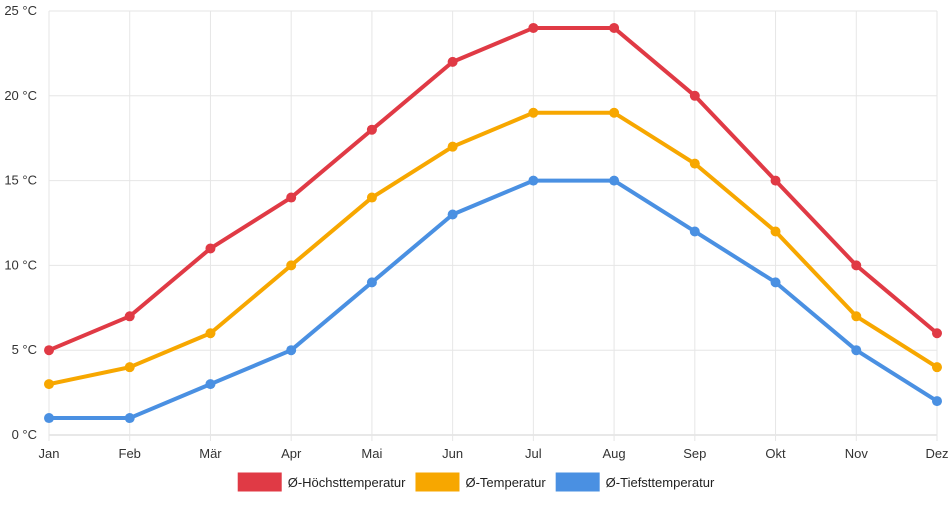 Image resolution: width=952 pixels, height=505 pixels. What do you see at coordinates (614, 453) in the screenshot?
I see `x-tick-label: Aug` at bounding box center [614, 453].